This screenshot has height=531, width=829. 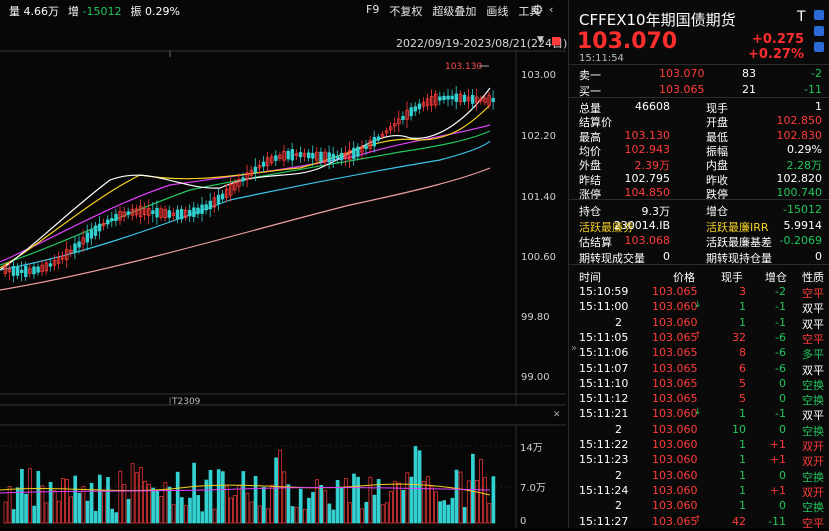 I want to click on tick-row: 15:11:10 103.065 5 0 空换, so click(x=699, y=384).